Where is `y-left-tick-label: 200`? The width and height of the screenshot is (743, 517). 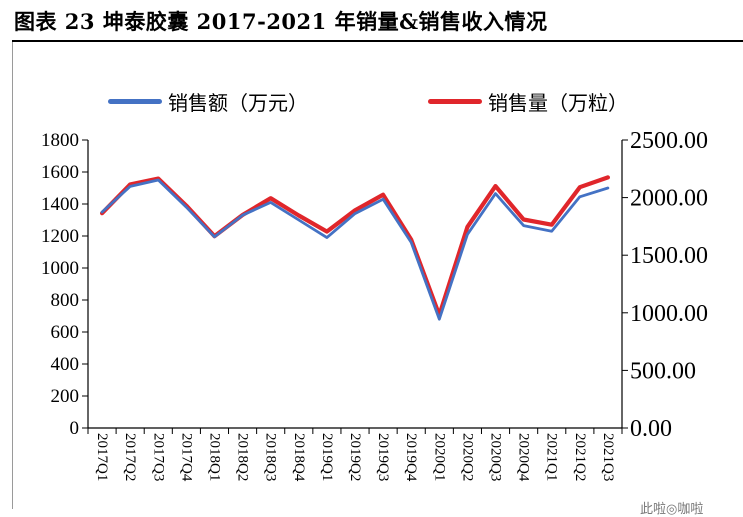 y-left-tick-label: 200 is located at coordinates (65, 396).